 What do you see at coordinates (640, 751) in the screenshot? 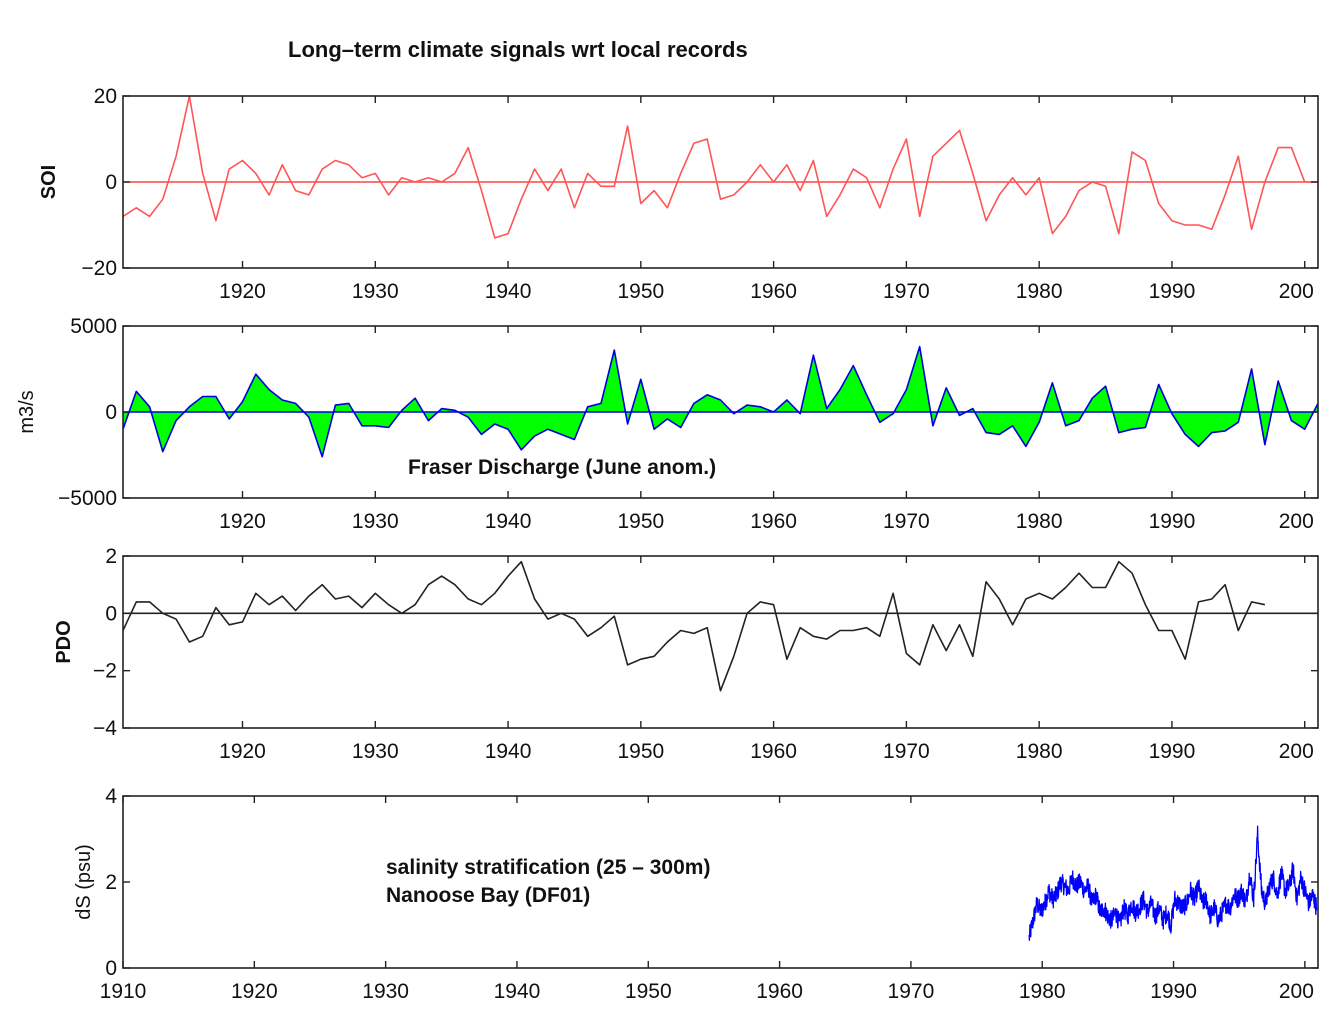
I see `x-tick-label: 1950` at bounding box center [640, 751].